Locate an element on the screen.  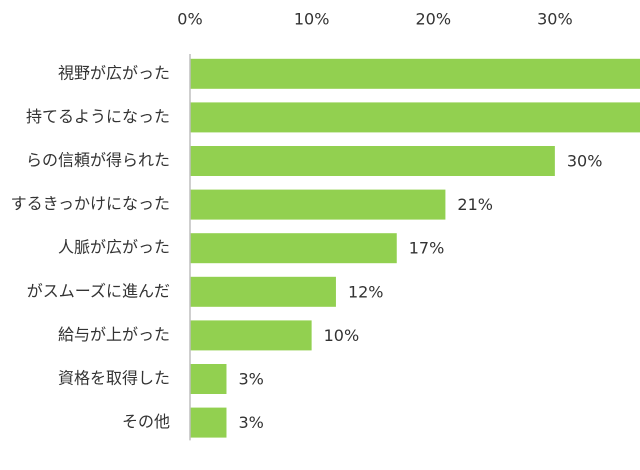
x-tick-label: 30% is located at coordinates (555, 19).